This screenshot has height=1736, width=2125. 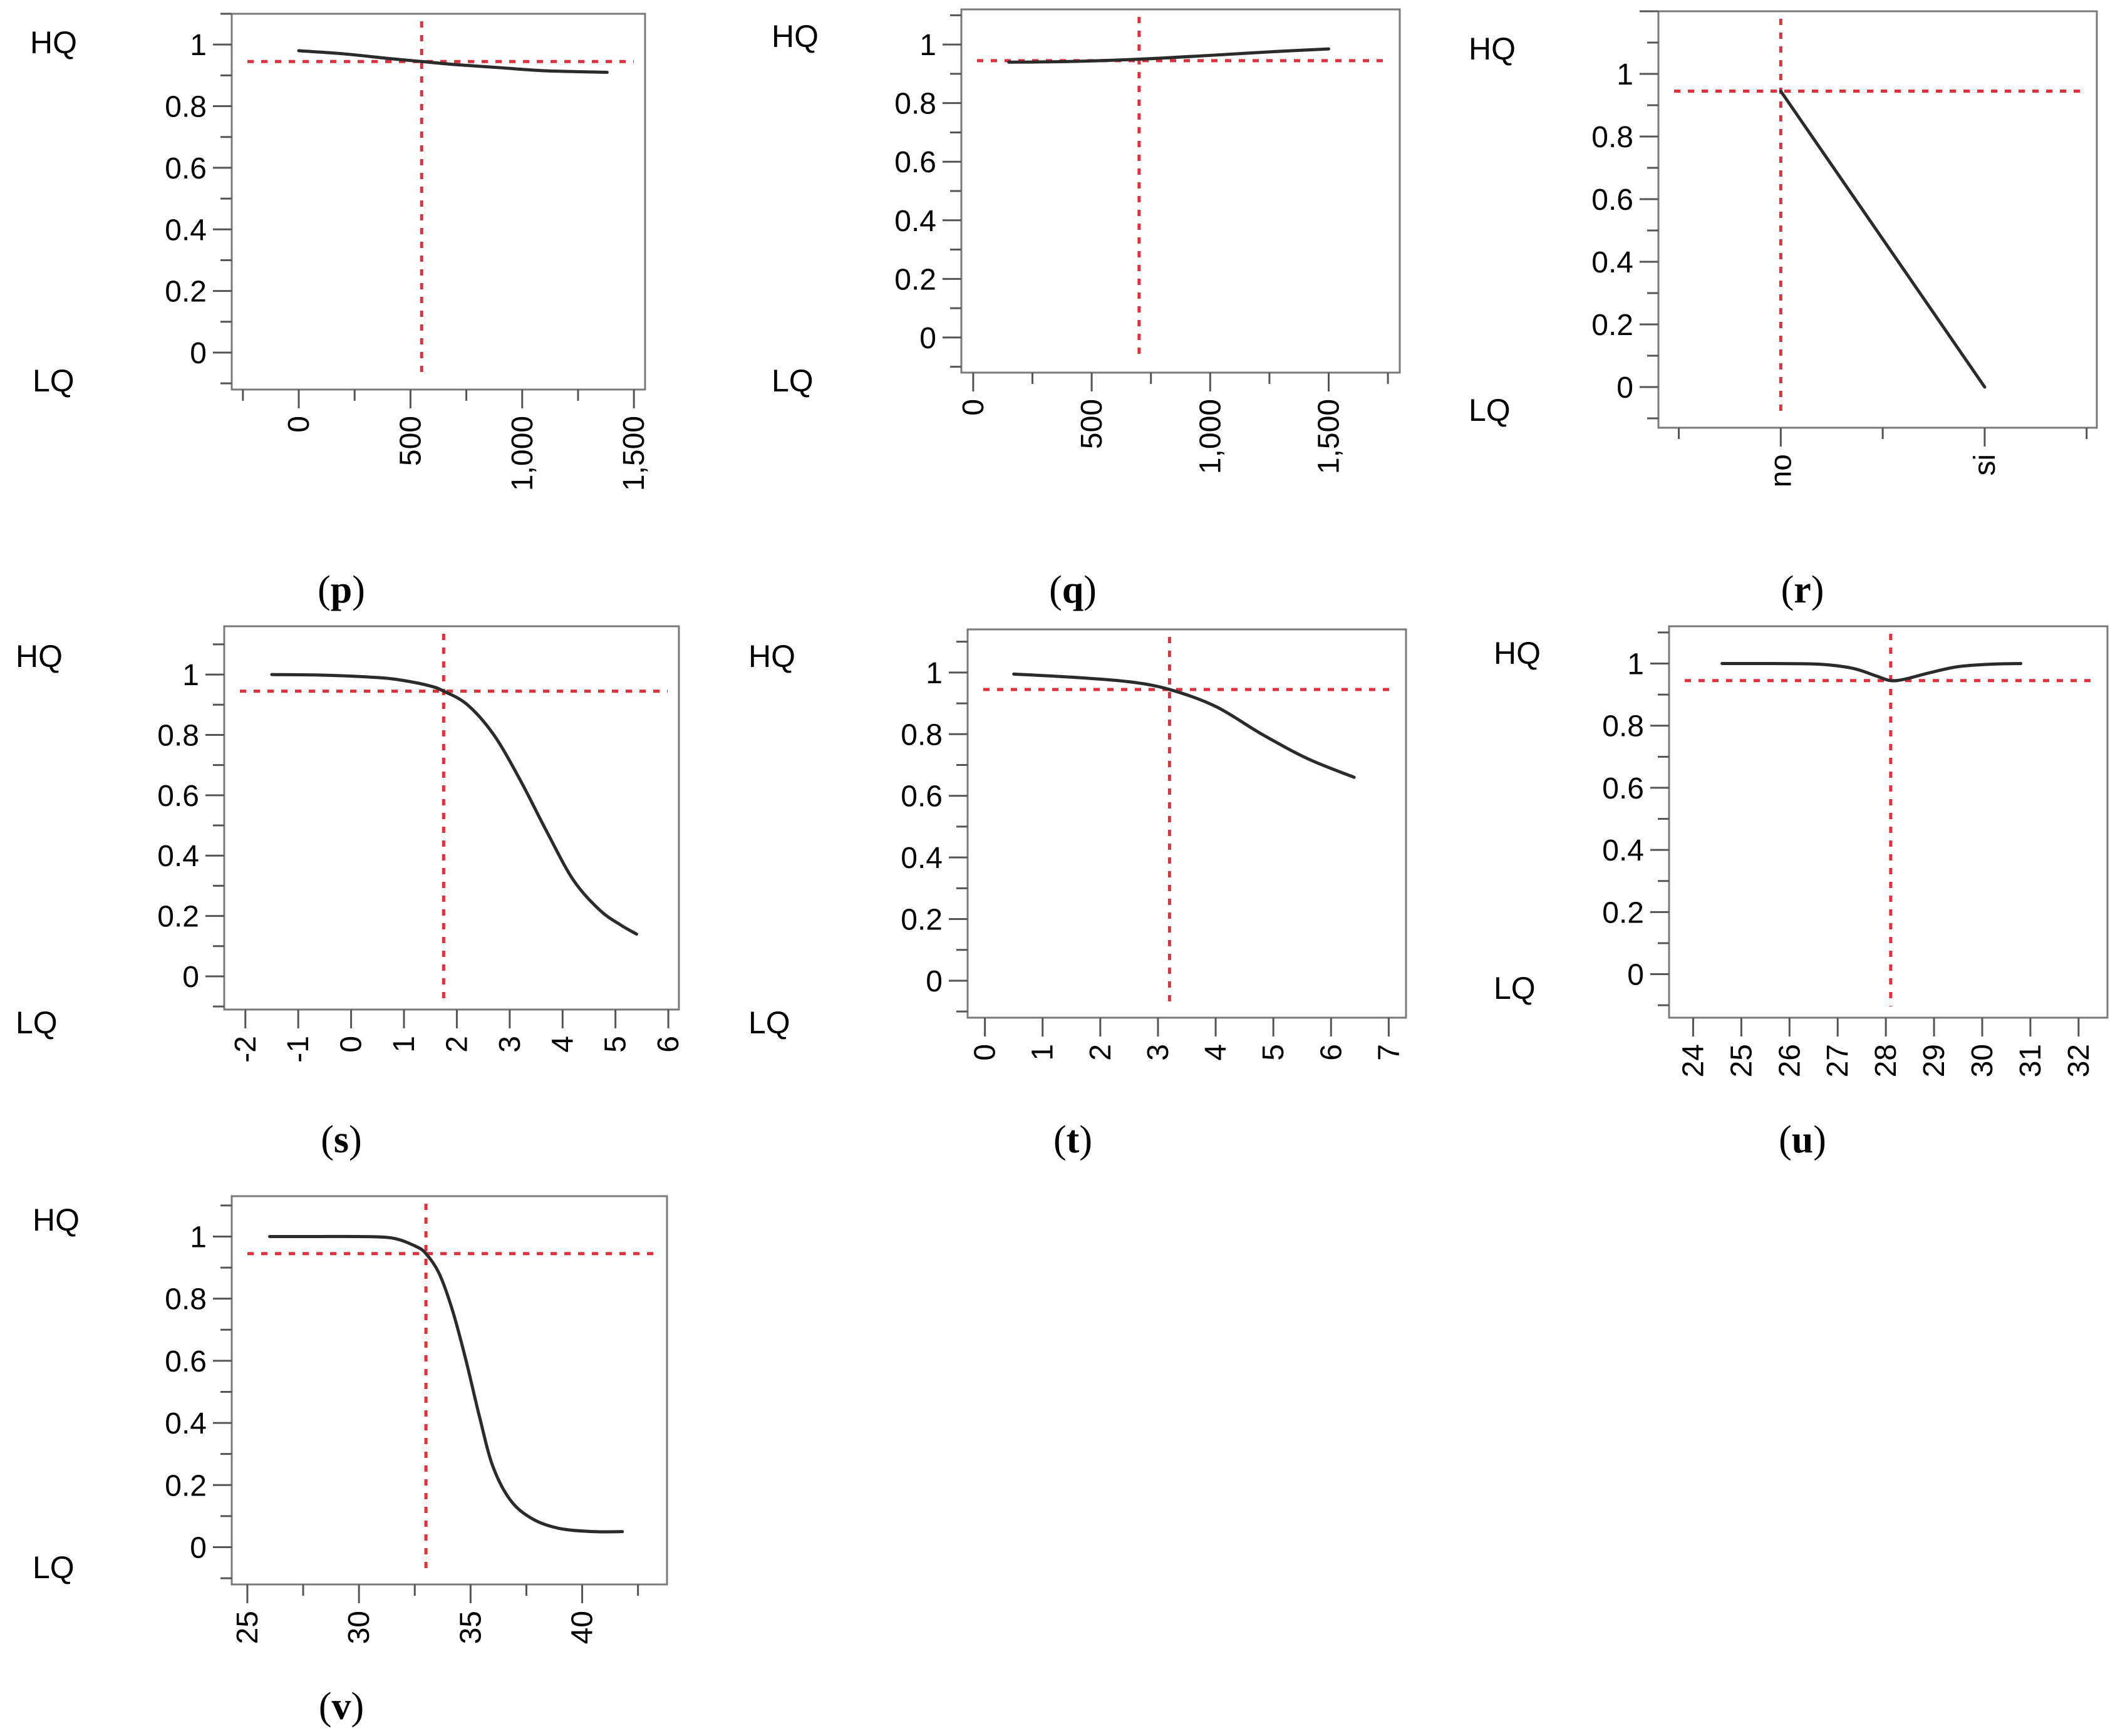 What do you see at coordinates (1388, 1052) in the screenshot?
I see `x-tick-label: 7` at bounding box center [1388, 1052].